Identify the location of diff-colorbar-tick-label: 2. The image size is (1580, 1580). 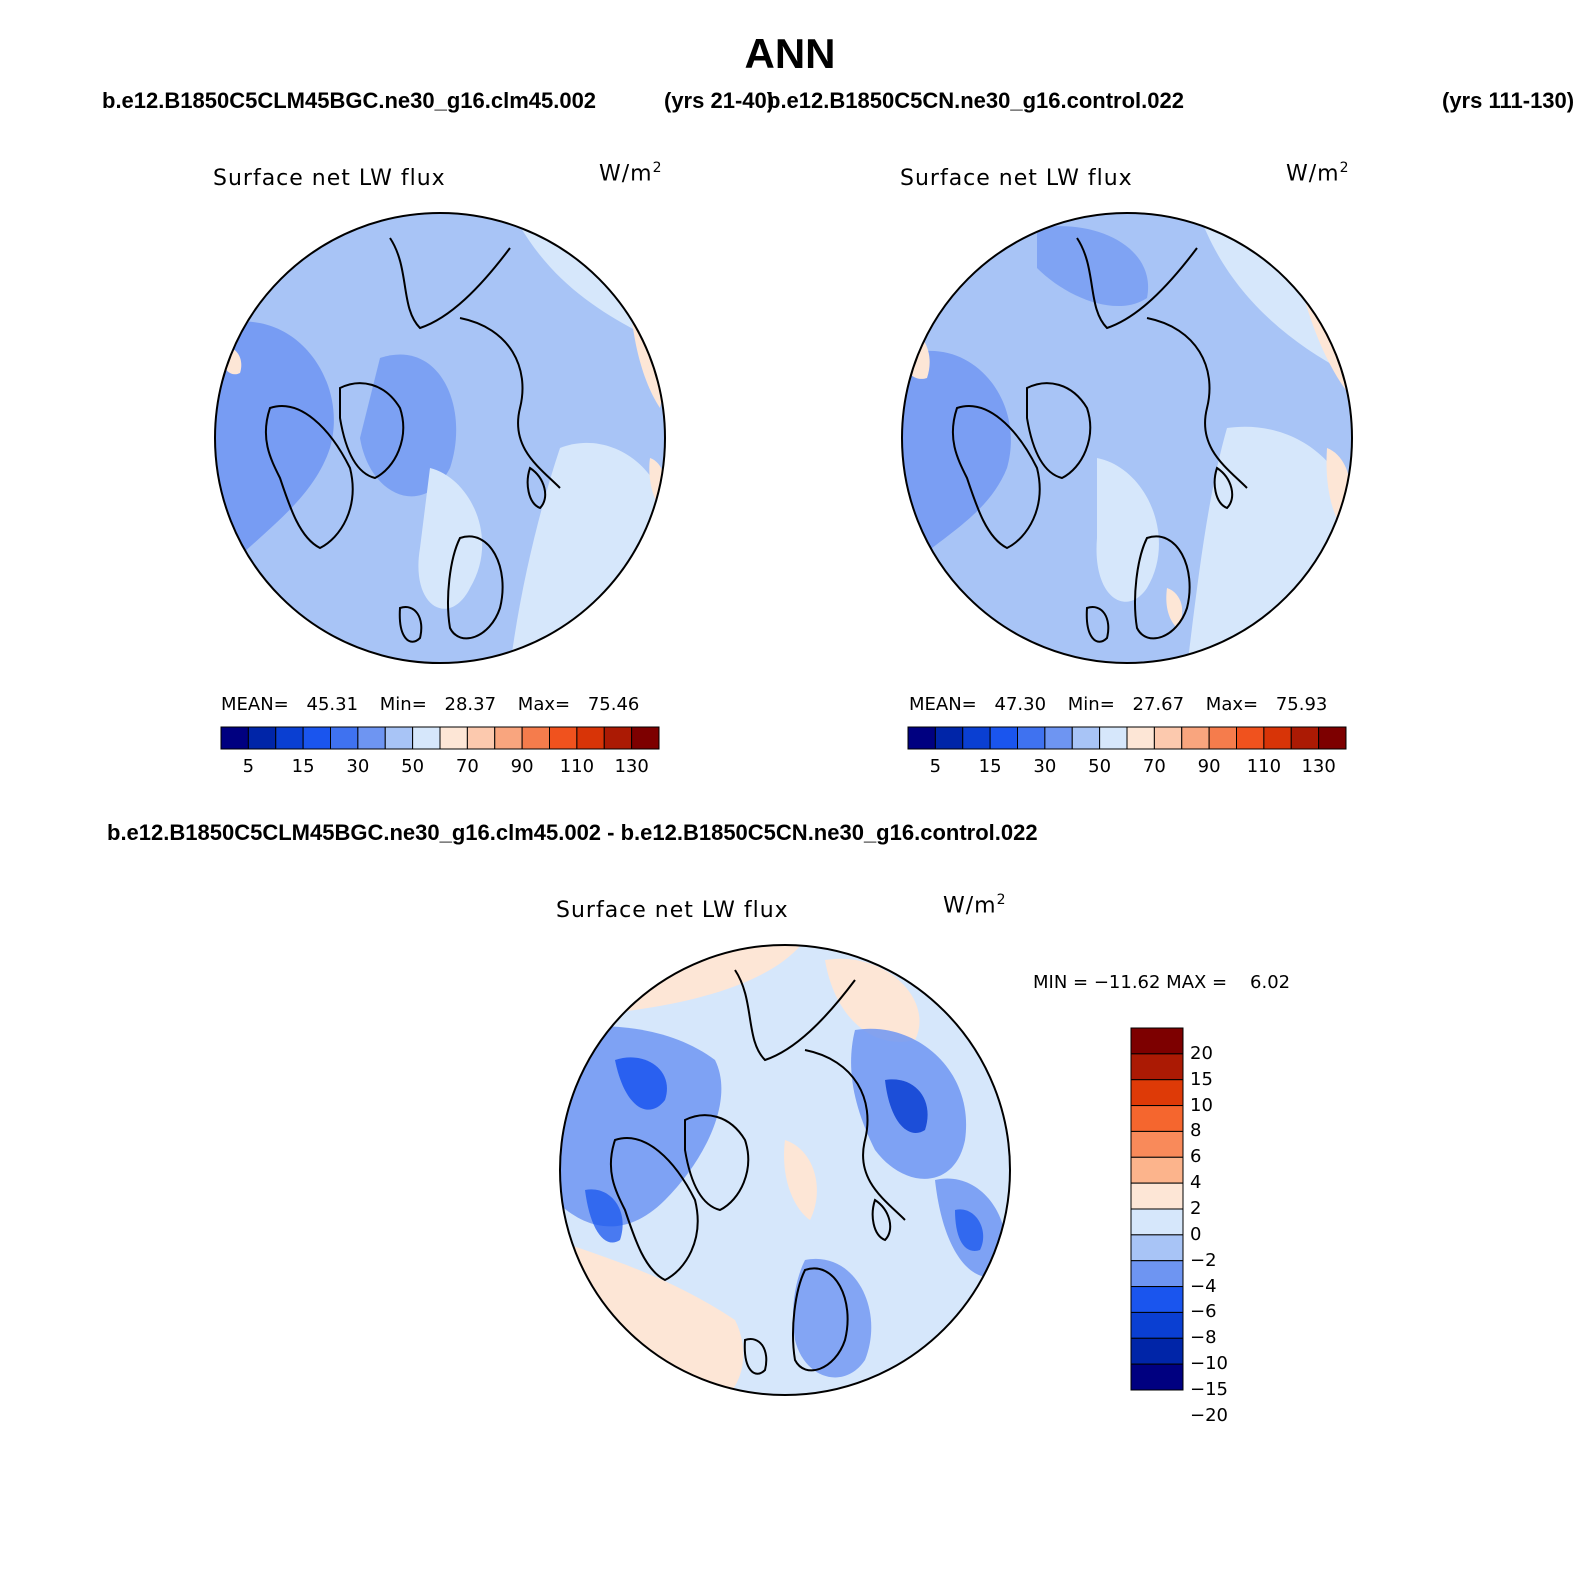
(1196, 1208).